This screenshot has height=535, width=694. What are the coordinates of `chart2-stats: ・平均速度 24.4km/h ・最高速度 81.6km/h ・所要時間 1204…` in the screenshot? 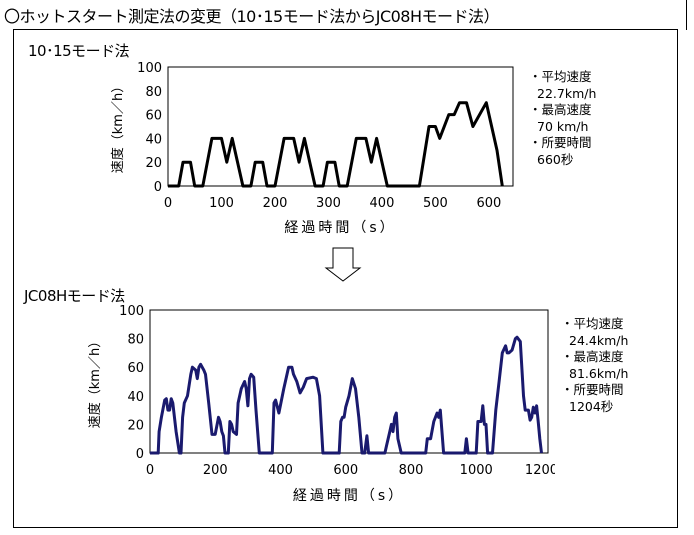 It's located at (594, 365).